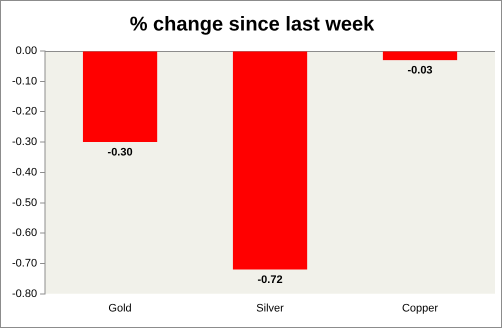  What do you see at coordinates (253, 25) in the screenshot?
I see `chart-title: % change since last week` at bounding box center [253, 25].